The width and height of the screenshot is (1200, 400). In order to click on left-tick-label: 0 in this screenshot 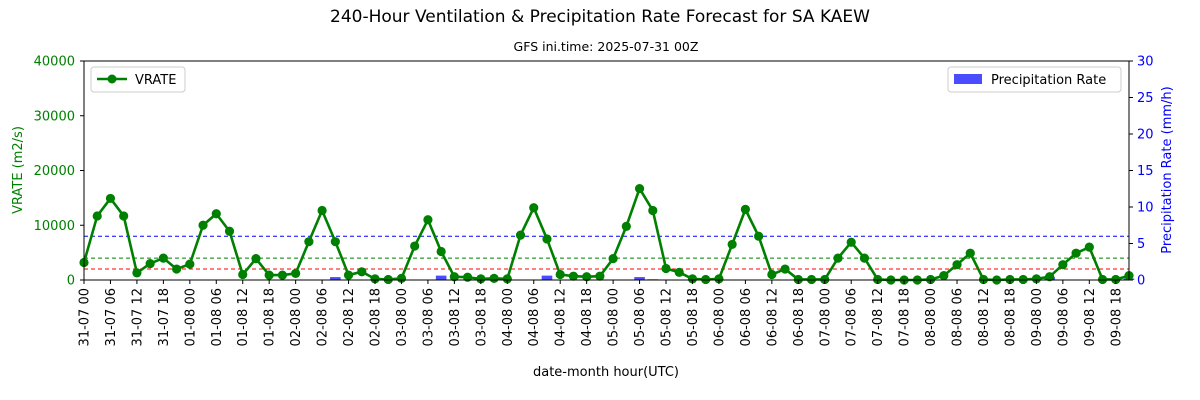, I will do `click(71, 281)`.